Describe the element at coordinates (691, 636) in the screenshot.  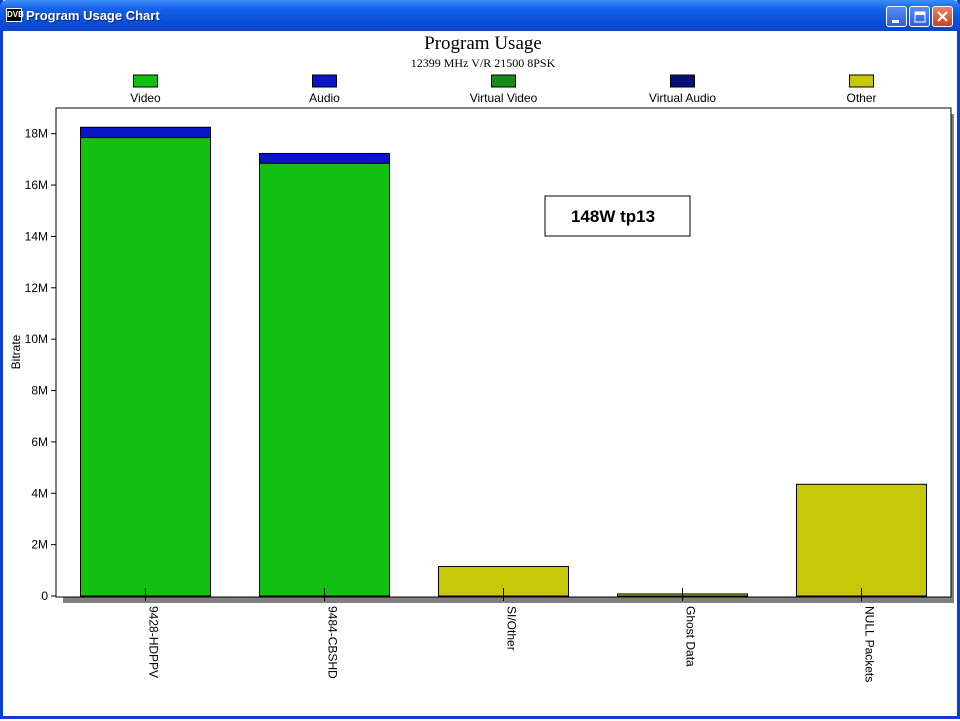
I see `x-tick-label-ghost-data: Ghost Data` at that location.